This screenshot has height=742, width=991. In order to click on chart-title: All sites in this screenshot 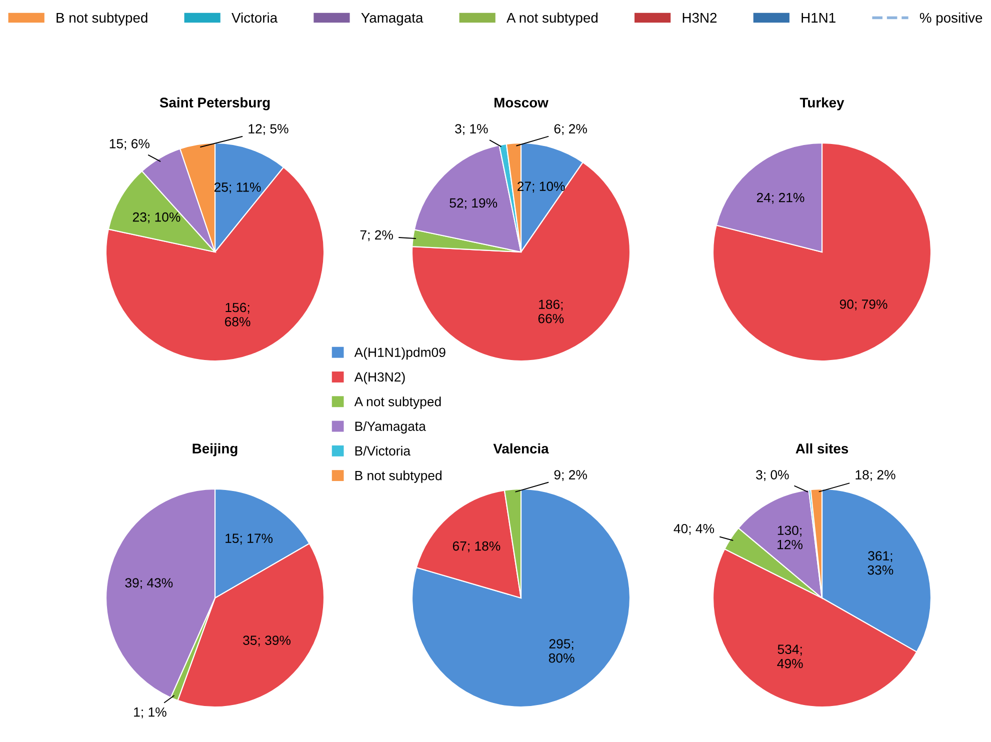, I will do `click(822, 448)`.